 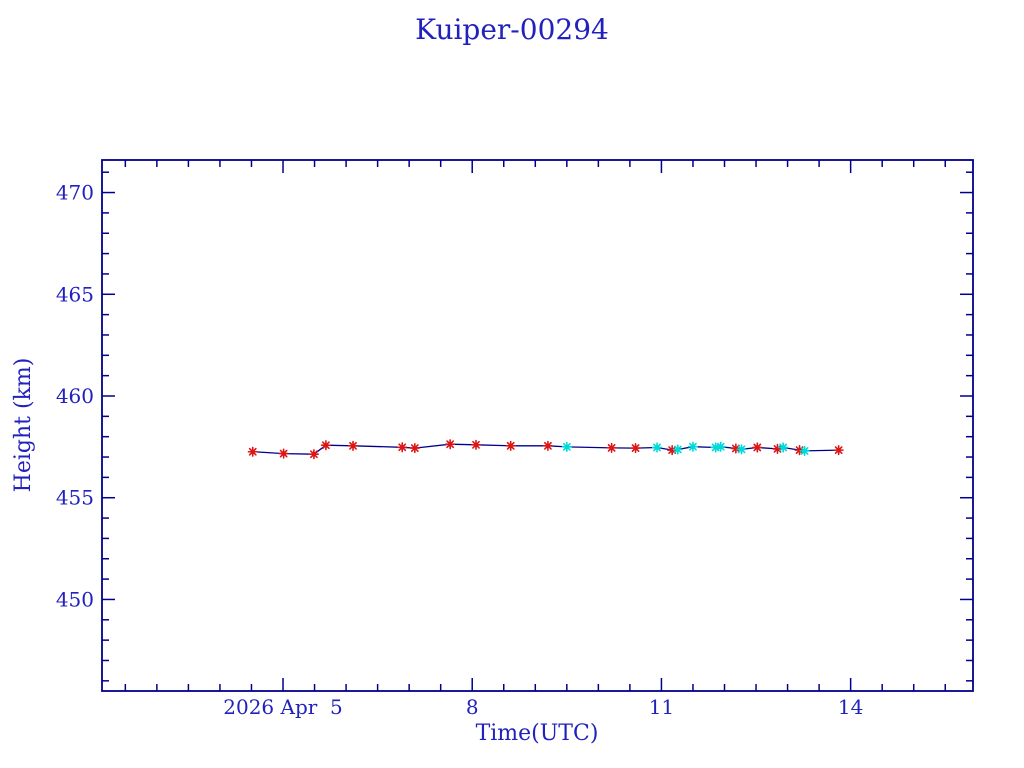 What do you see at coordinates (23, 425) in the screenshot?
I see `y-axis-title: Height (km)` at bounding box center [23, 425].